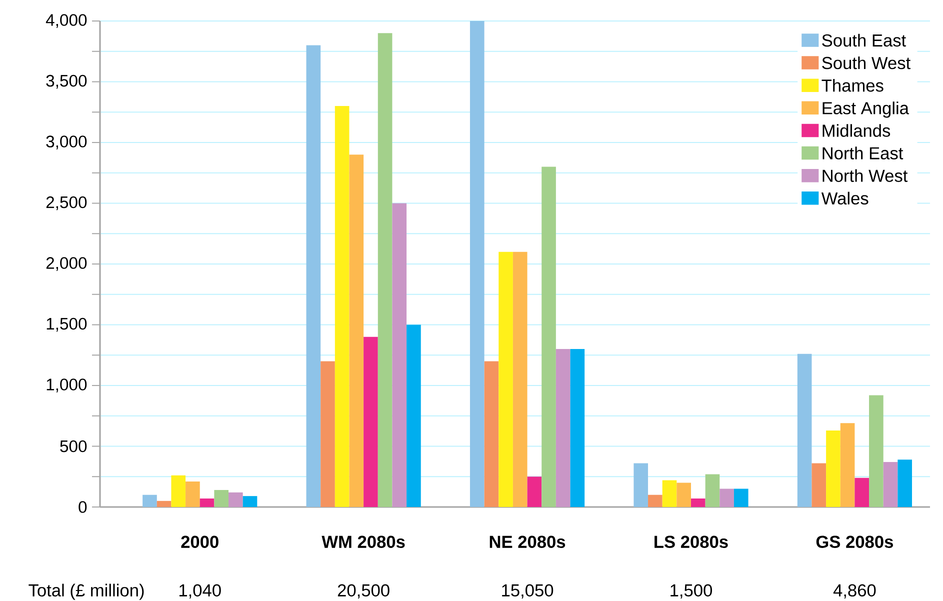 This screenshot has height=601, width=943. What do you see at coordinates (199, 542) in the screenshot?
I see `x-tick-label: 2000` at bounding box center [199, 542].